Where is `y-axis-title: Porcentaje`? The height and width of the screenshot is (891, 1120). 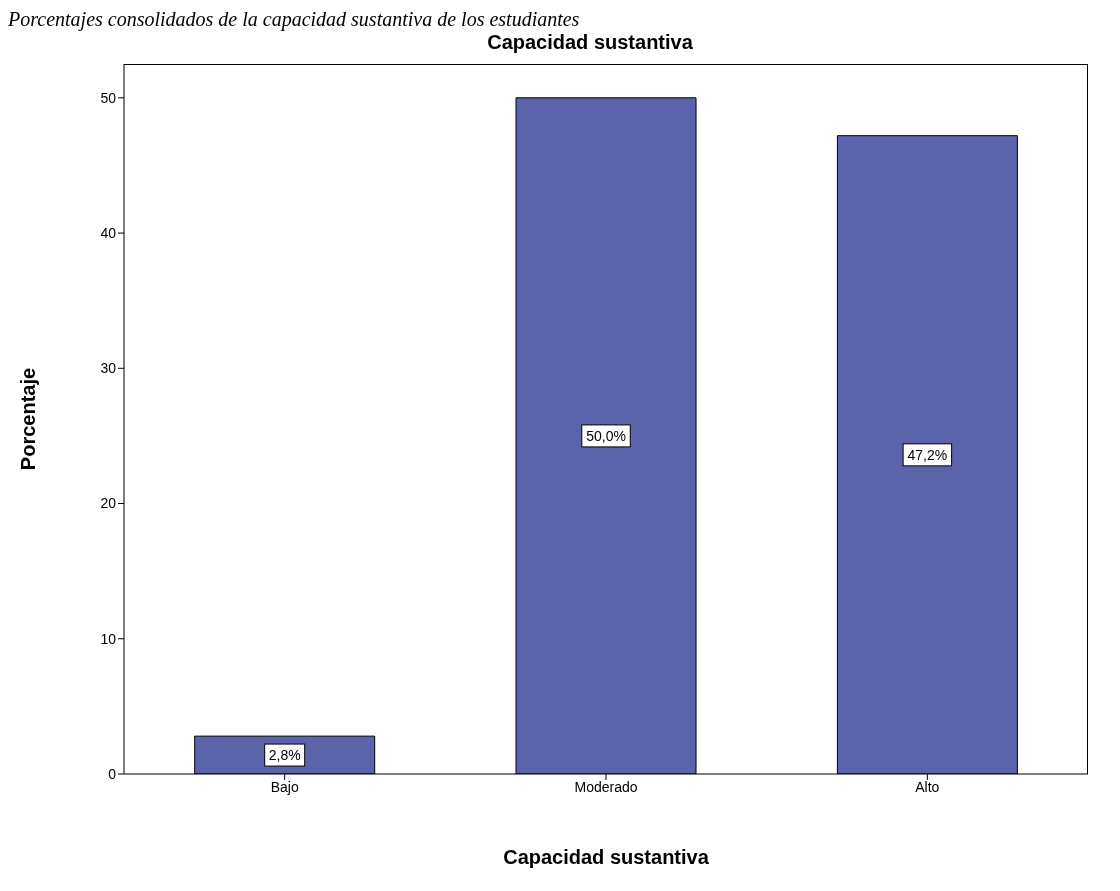 y-axis-title: Porcentaje is located at coordinates (28, 419).